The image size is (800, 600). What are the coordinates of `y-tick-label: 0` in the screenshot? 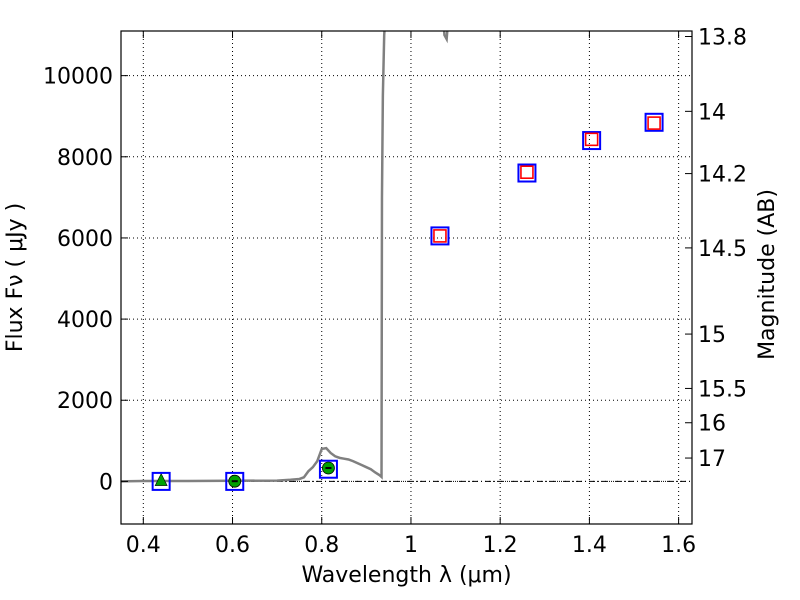 It's located at (106, 482).